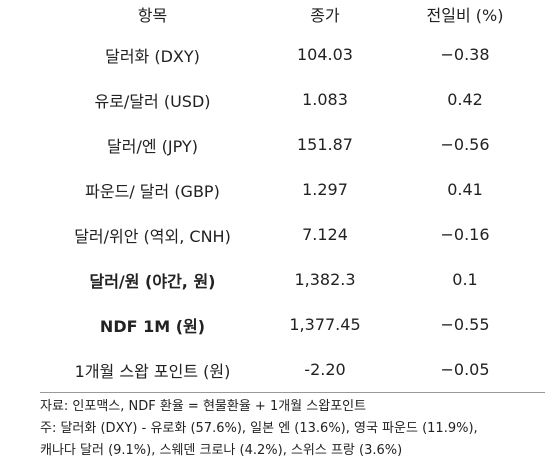 The image size is (556, 462). What do you see at coordinates (465, 234) in the screenshot?
I see `table-cell: −0.16` at bounding box center [465, 234].